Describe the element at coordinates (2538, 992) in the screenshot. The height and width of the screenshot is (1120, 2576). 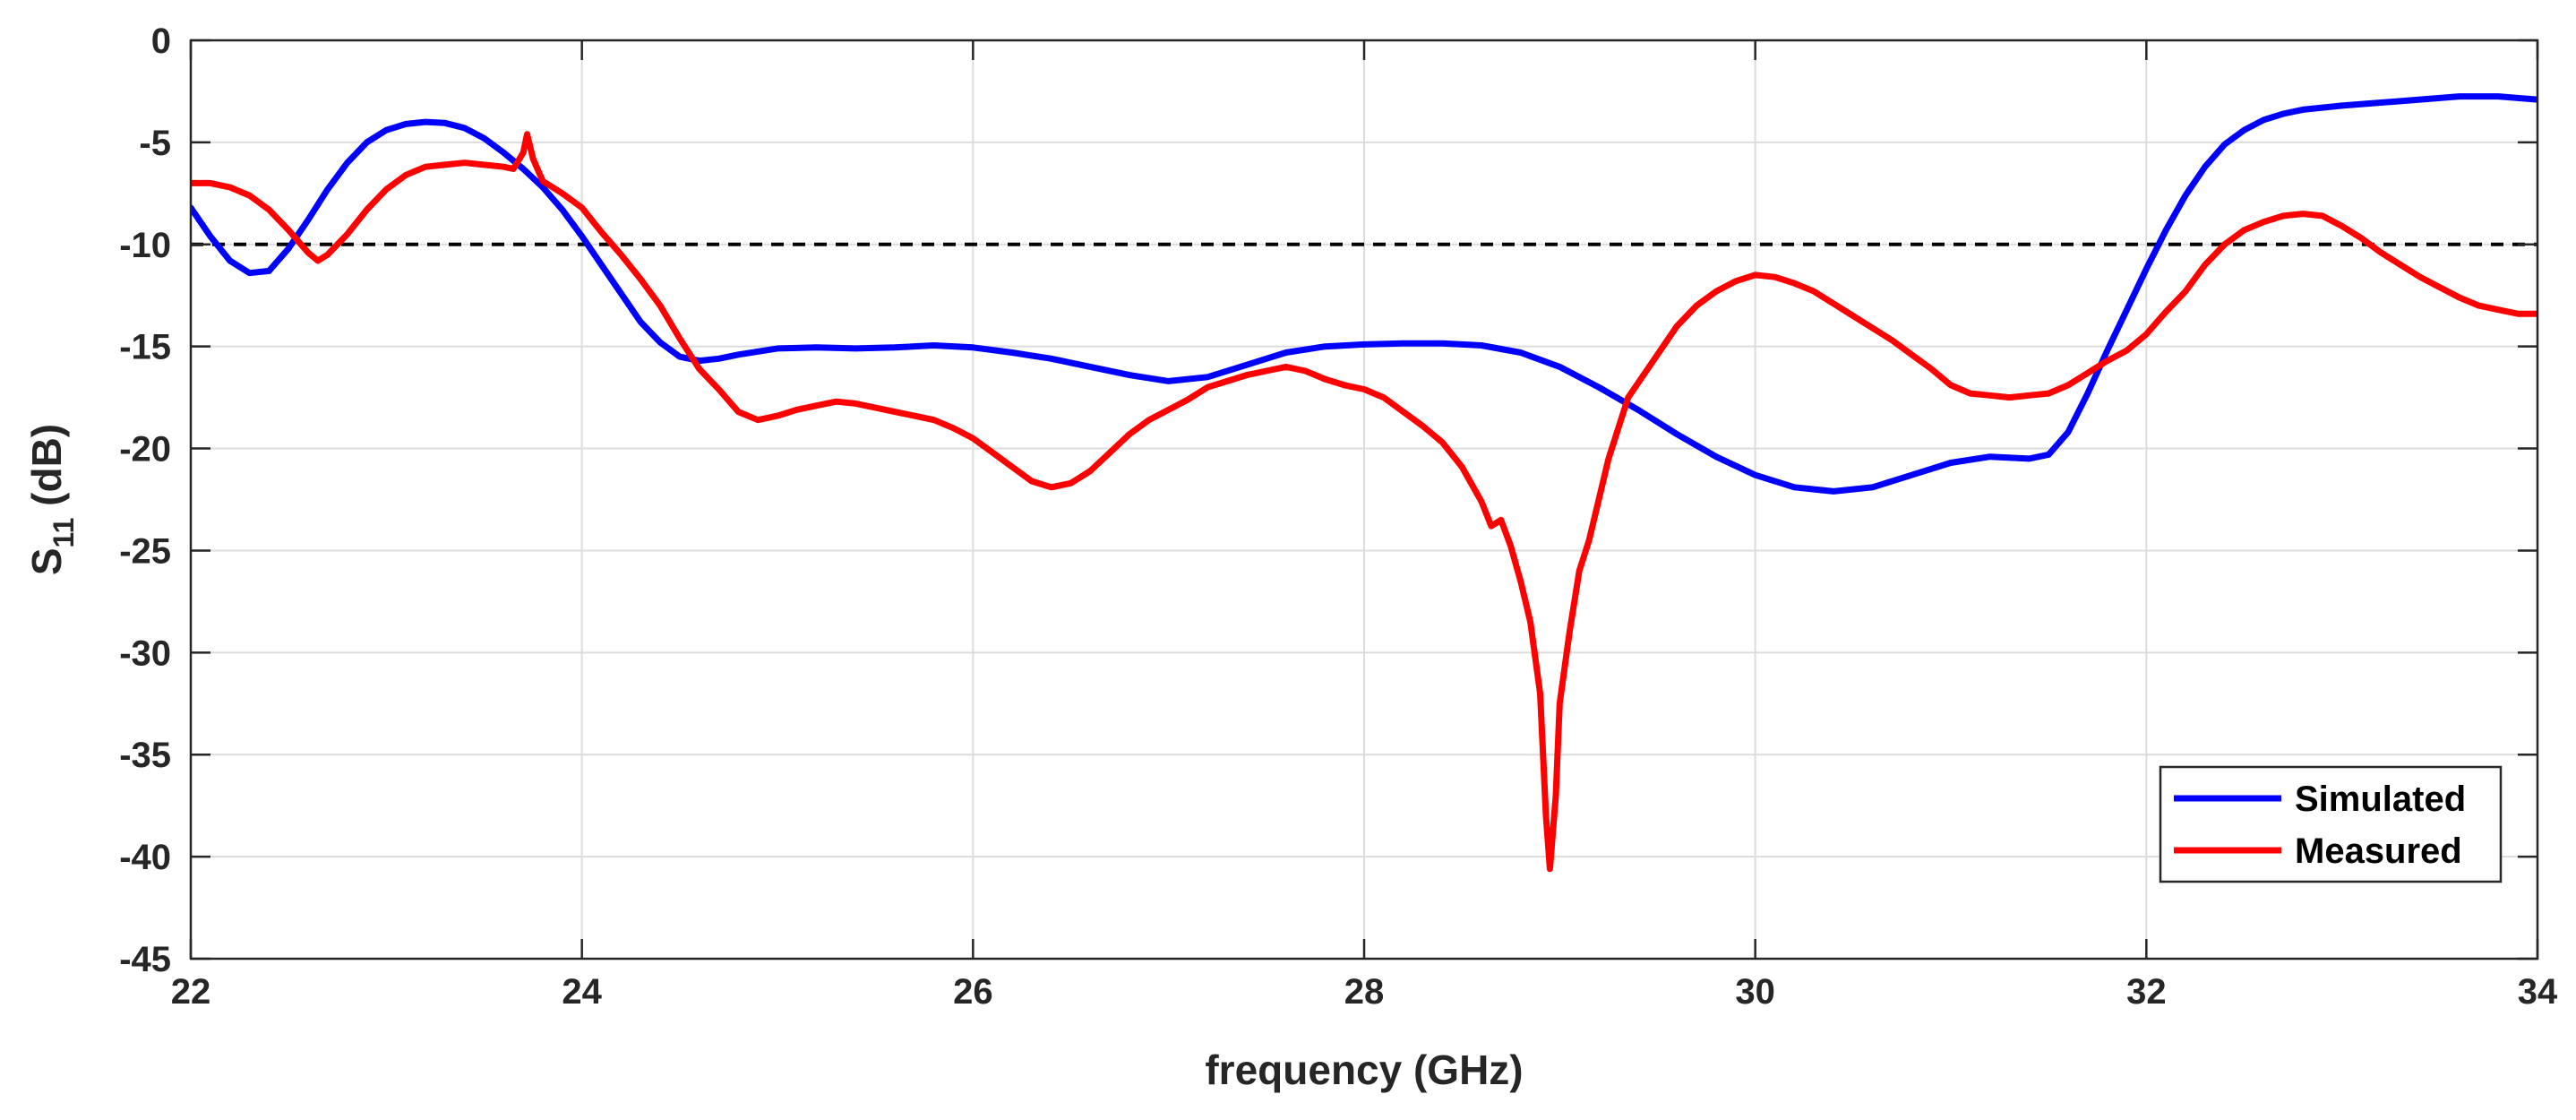
I see `x-tick-label: 34` at that location.